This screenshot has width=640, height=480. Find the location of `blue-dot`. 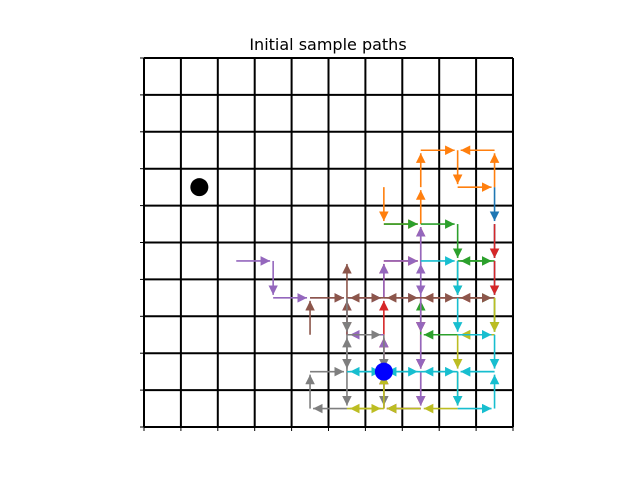

blue-dot is located at coordinates (383, 371).